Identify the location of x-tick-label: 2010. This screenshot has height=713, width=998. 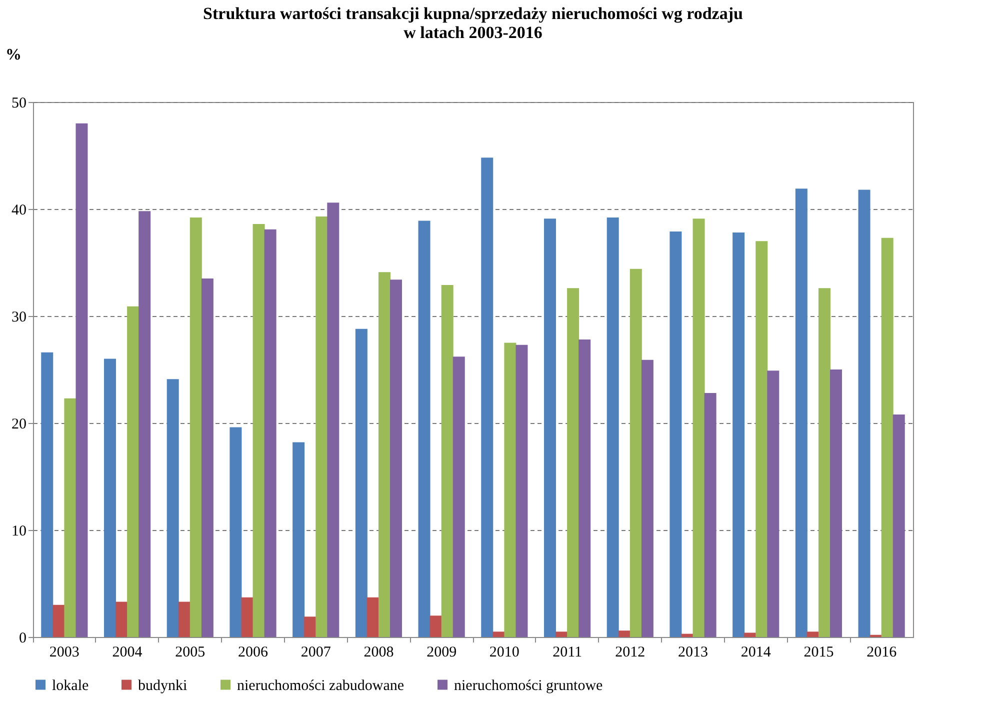
(504, 652).